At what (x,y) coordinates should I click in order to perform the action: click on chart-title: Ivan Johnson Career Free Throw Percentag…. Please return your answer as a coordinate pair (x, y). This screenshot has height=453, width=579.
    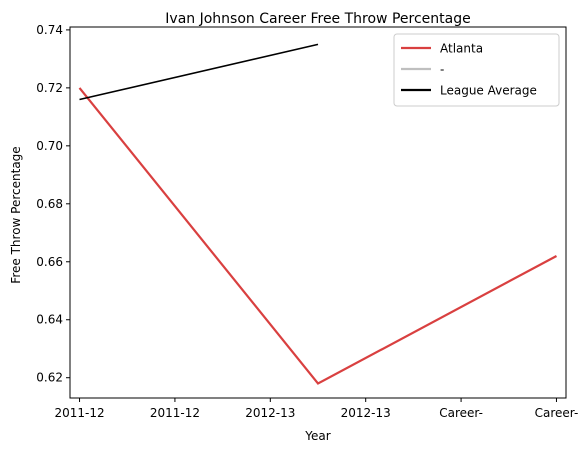
    Looking at the image, I should click on (317, 19).